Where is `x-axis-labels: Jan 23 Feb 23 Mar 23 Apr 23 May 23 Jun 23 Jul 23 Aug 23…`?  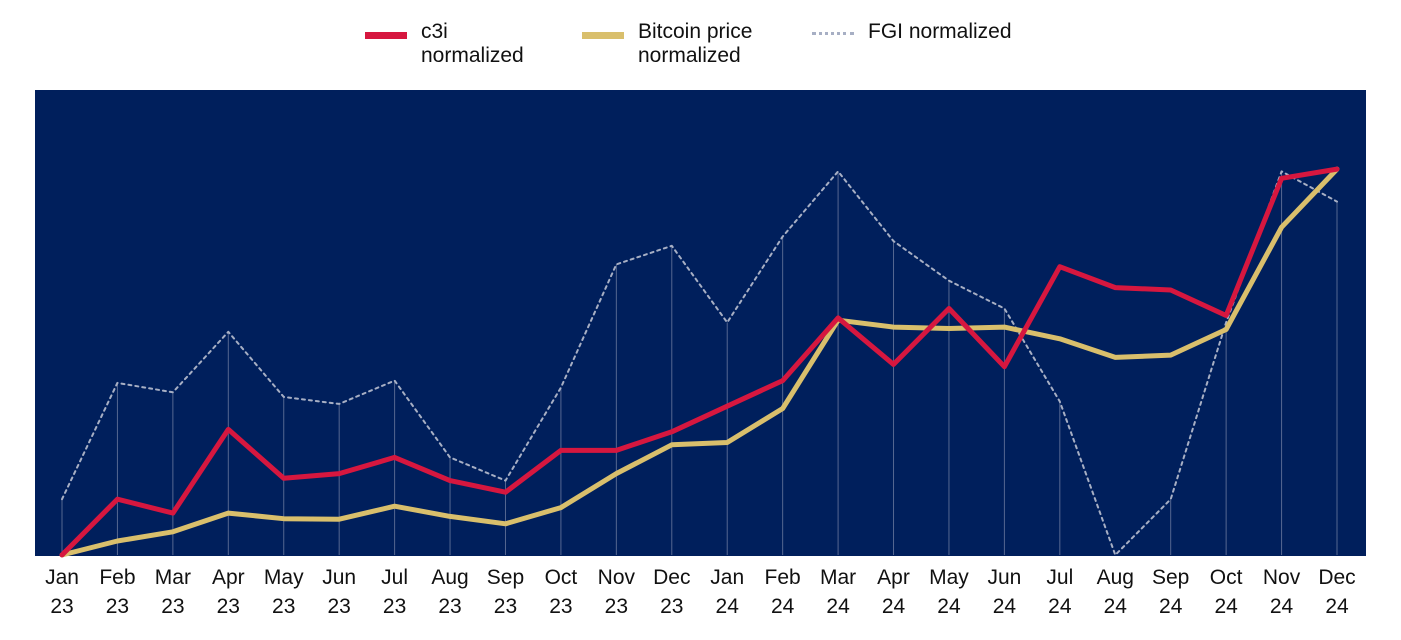
x-axis-labels: Jan 23 Feb 23 Mar 23 Apr 23 May 23 Jun 23 Jul 23 Aug 23… is located at coordinates (700, 592).